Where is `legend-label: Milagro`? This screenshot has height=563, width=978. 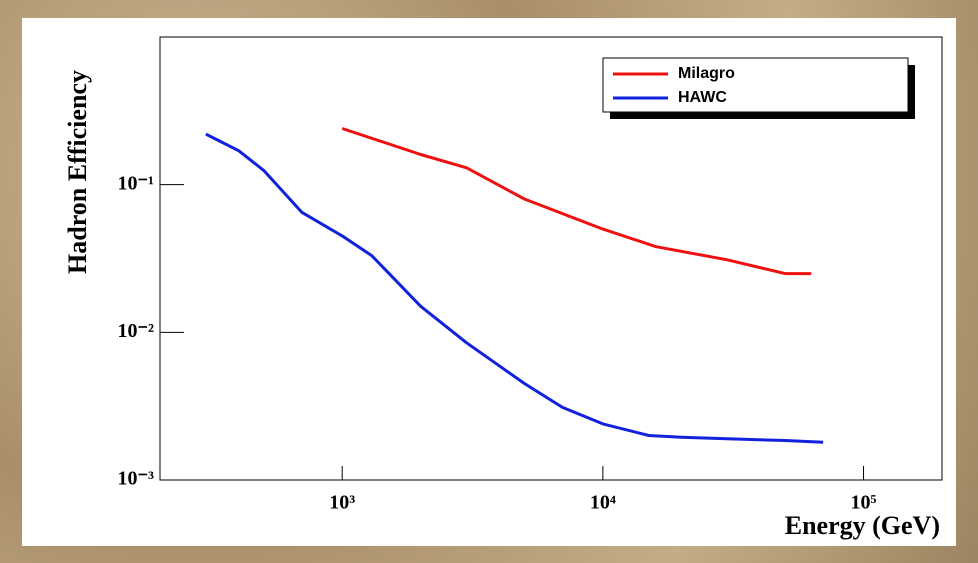 legend-label: Milagro is located at coordinates (706, 73).